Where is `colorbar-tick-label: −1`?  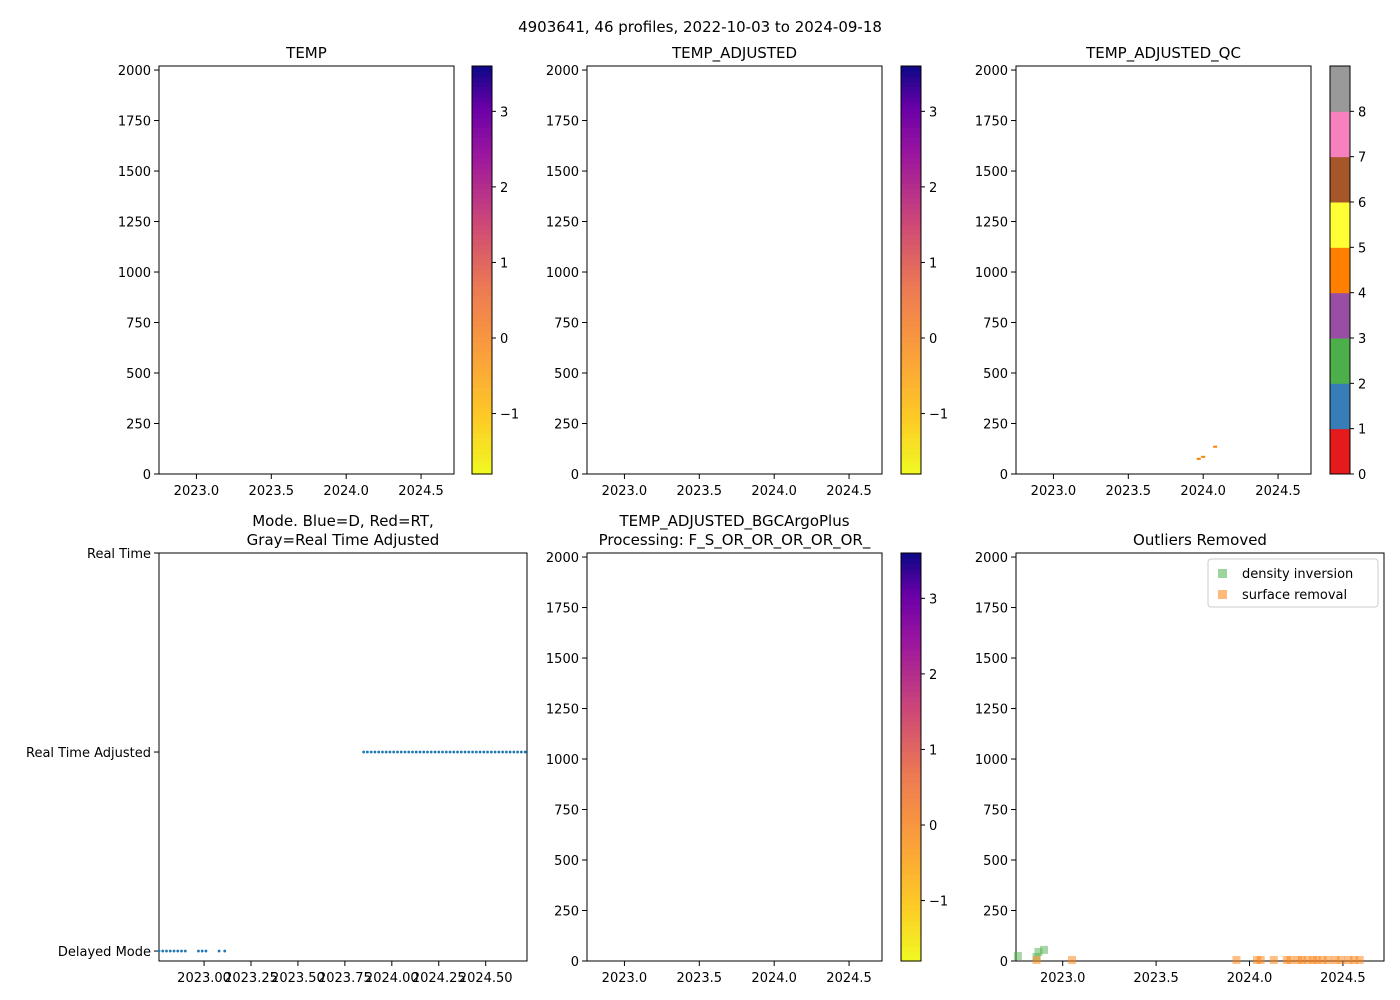 colorbar-tick-label: −1 is located at coordinates (509, 415).